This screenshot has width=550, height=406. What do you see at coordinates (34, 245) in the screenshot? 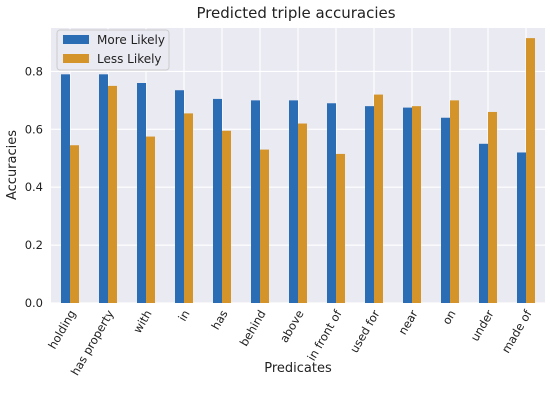
I see `y-tick-label: 0.2` at bounding box center [34, 245].